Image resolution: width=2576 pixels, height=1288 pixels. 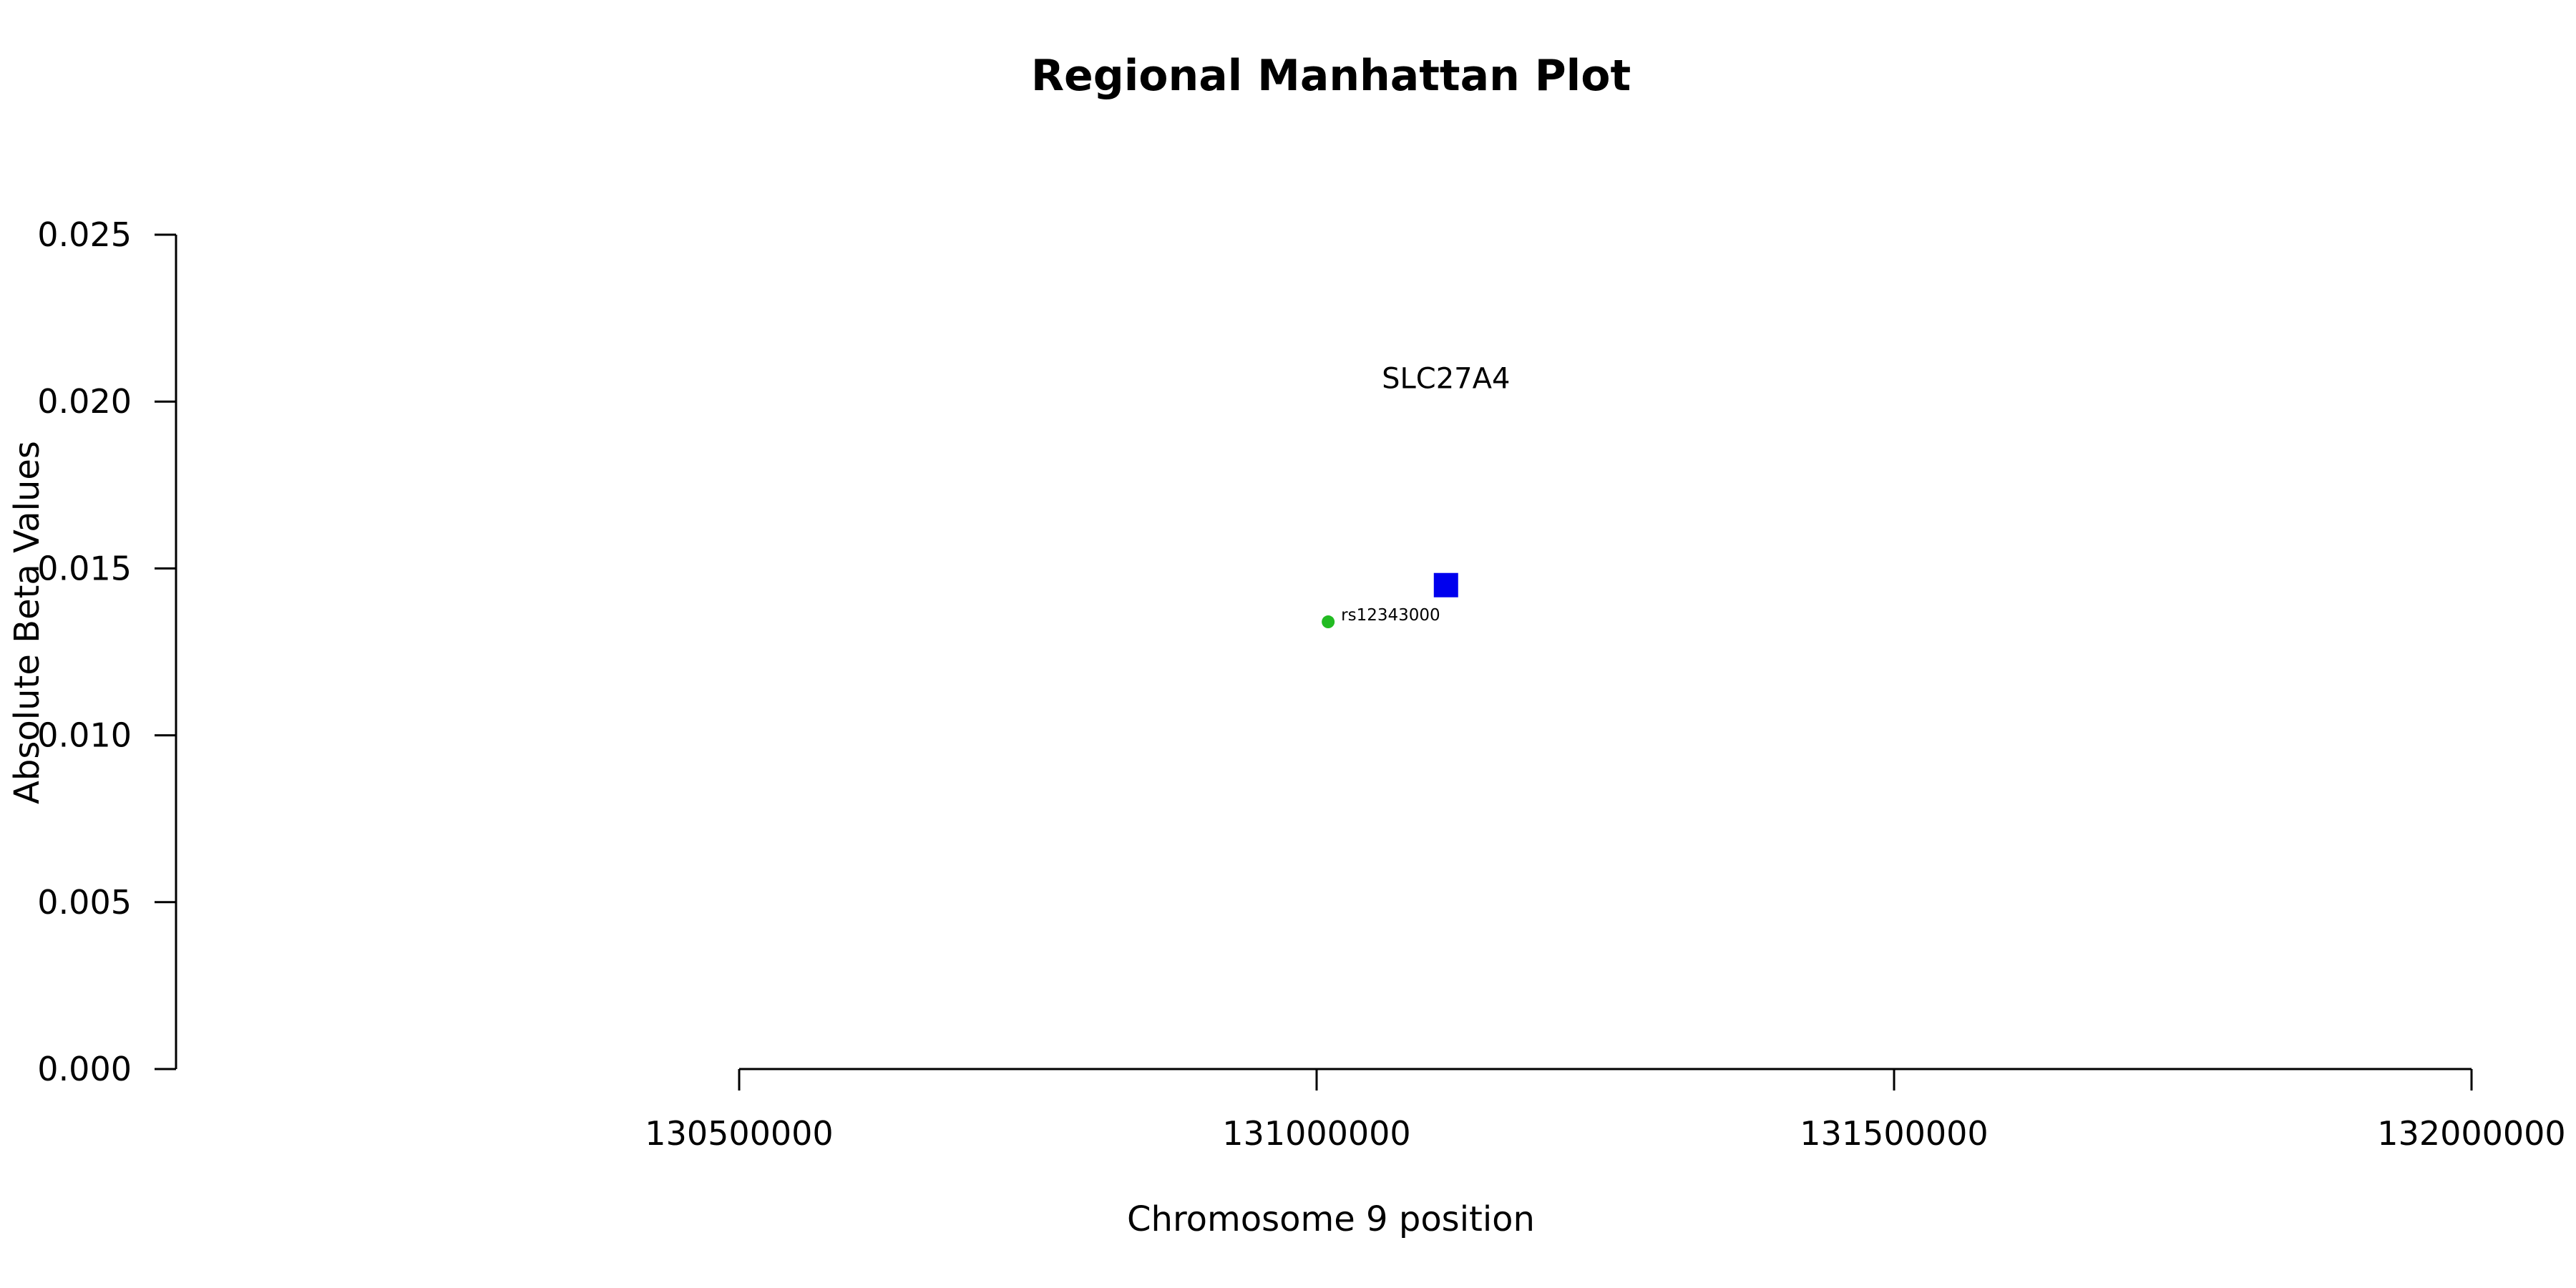 I want to click on y-tick-label: 0.015, so click(x=84, y=568).